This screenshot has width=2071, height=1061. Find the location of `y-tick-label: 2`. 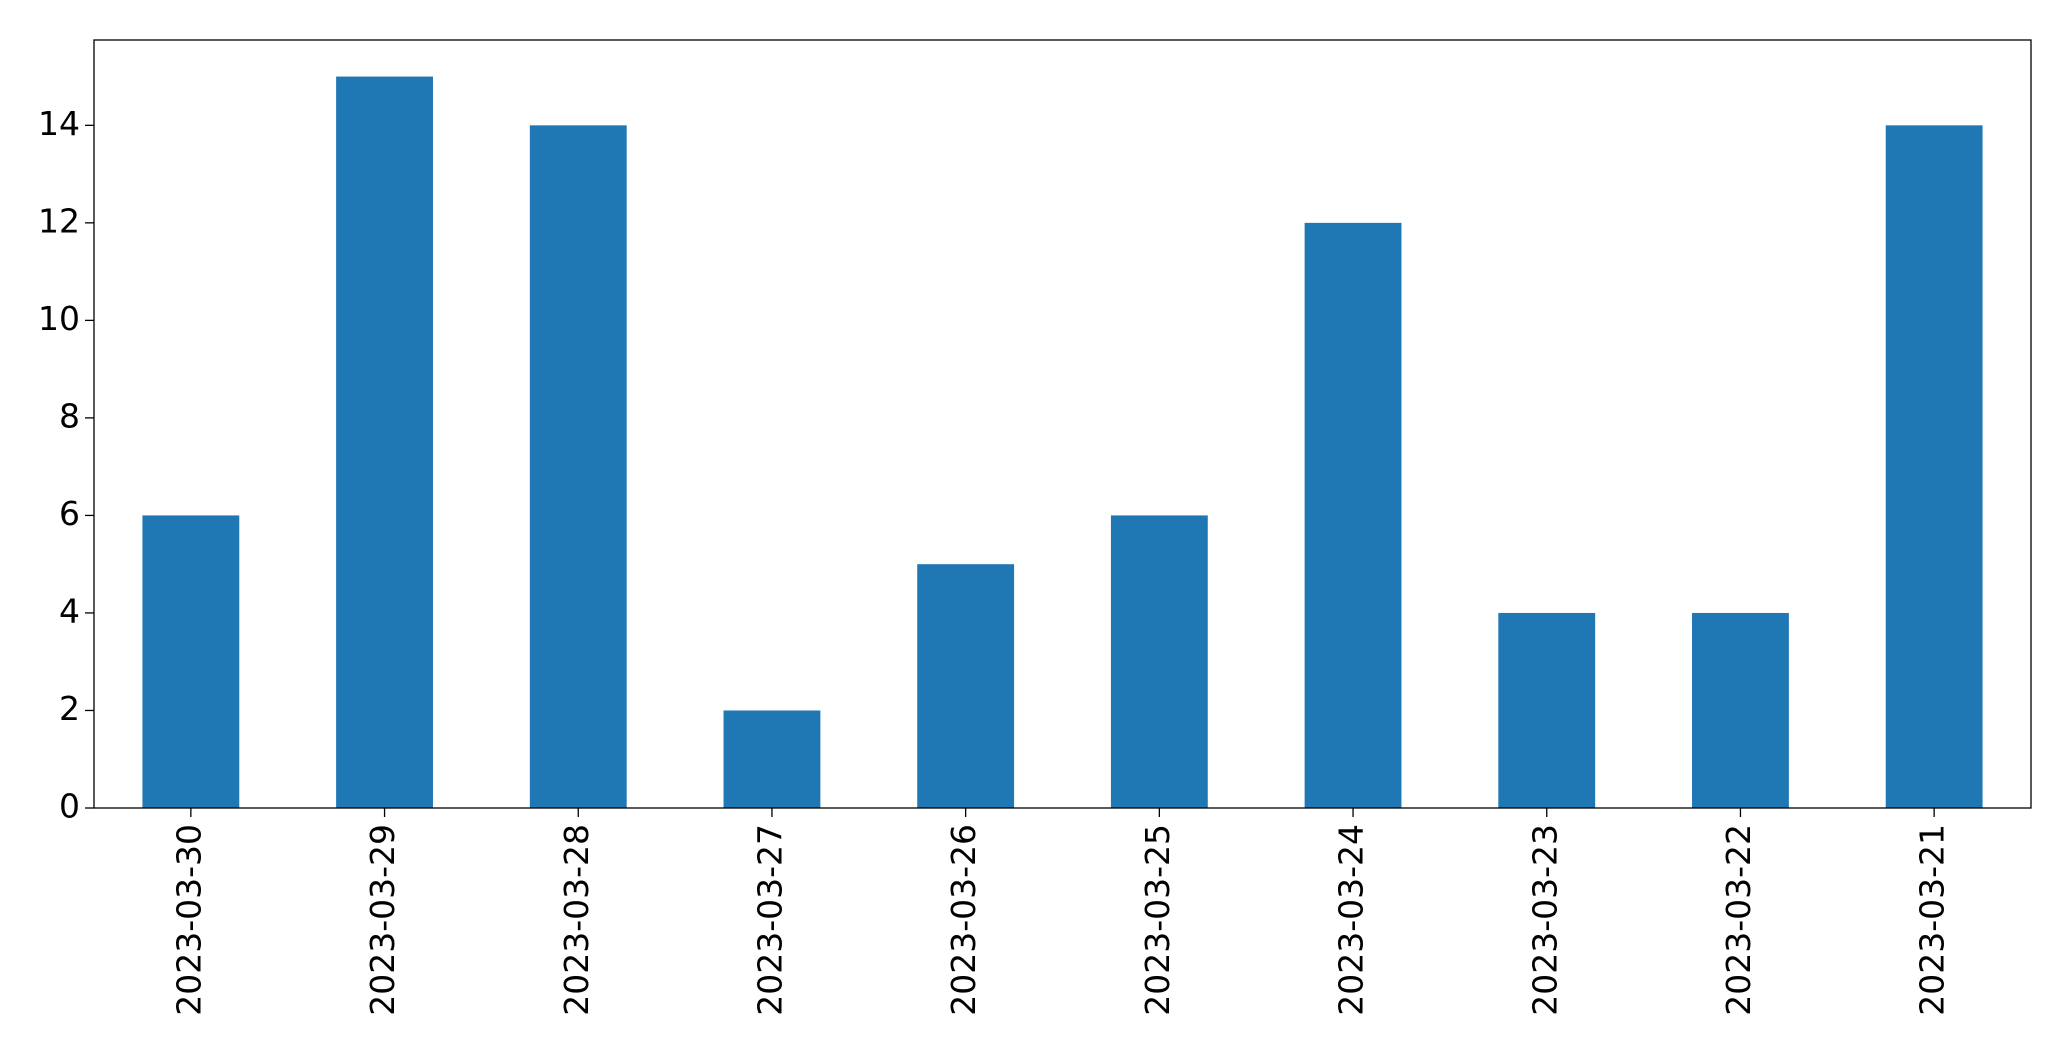

y-tick-label: 2 is located at coordinates (69, 708).